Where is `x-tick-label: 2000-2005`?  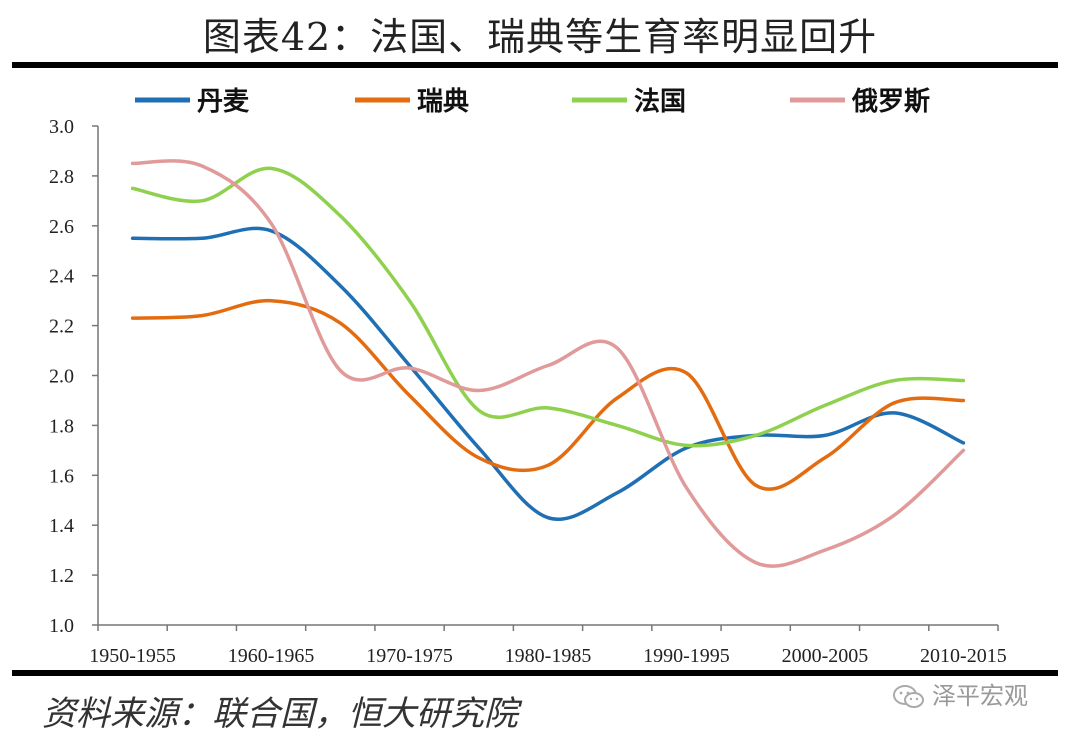
x-tick-label: 2000-2005 is located at coordinates (825, 656).